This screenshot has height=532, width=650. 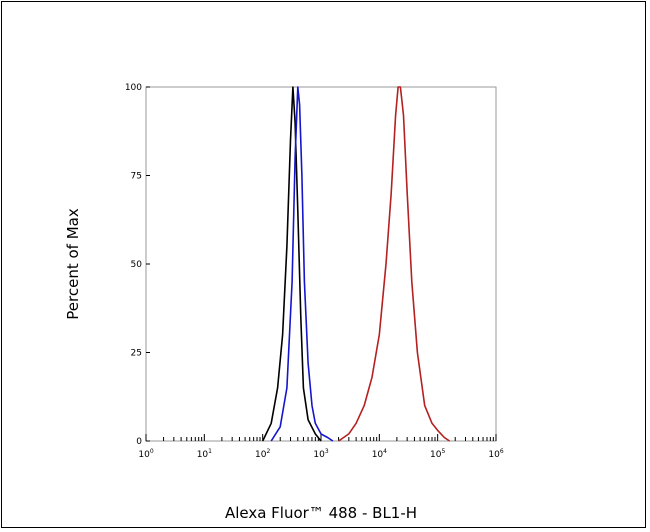 I want to click on y-tick-label: 25, so click(x=136, y=354).